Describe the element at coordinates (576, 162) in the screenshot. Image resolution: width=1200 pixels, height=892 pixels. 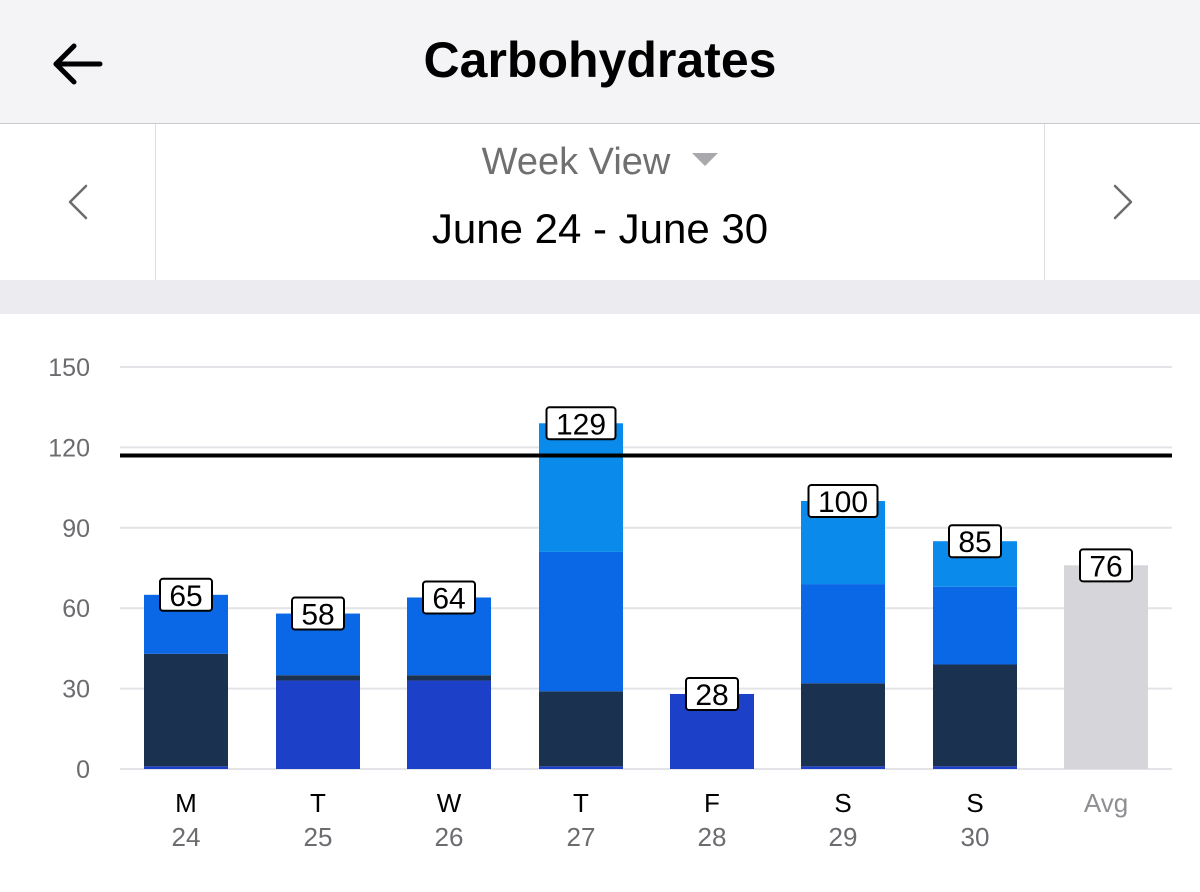
I see `view-label: Week View` at that location.